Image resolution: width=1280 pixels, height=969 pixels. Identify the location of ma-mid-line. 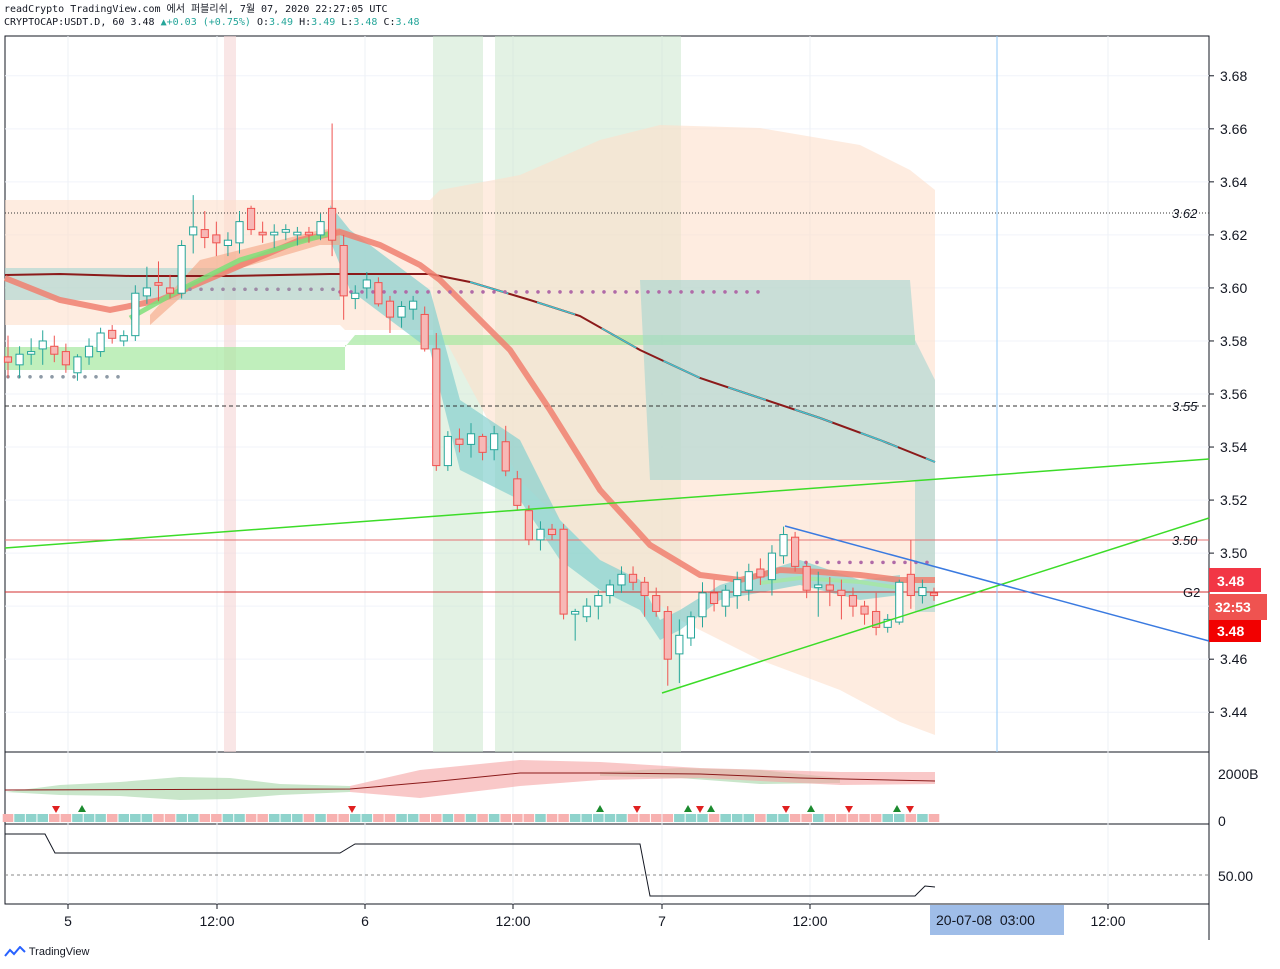
(232, 275).